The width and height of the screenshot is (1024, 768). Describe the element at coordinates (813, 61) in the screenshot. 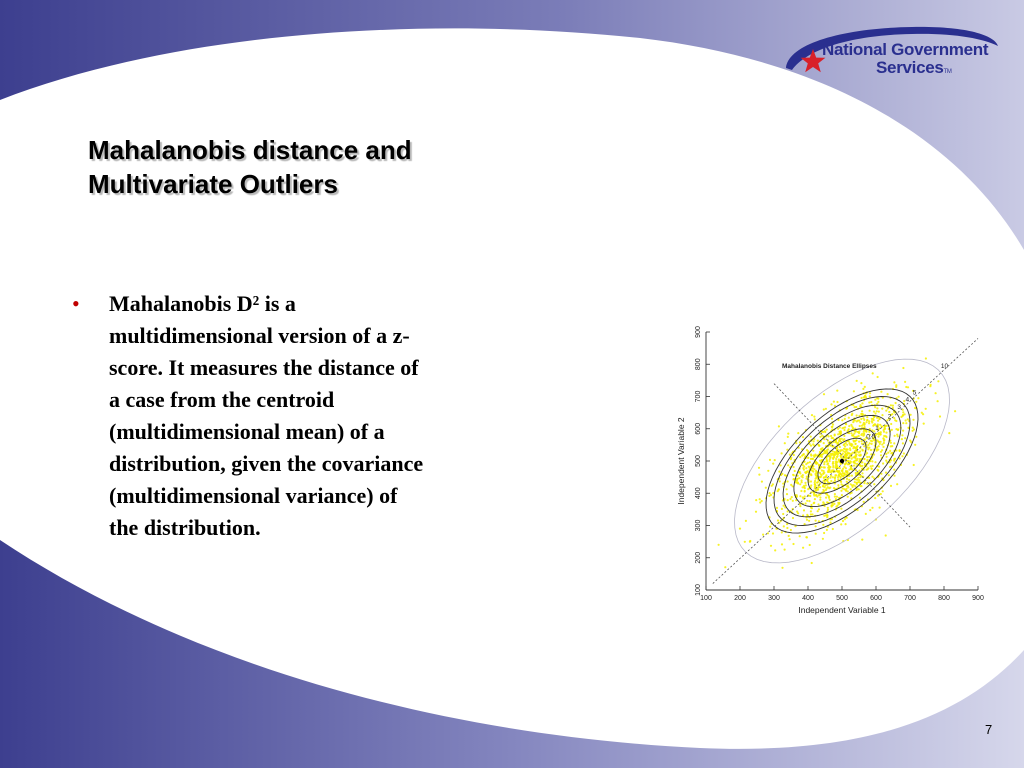

I see `star-icon` at that location.